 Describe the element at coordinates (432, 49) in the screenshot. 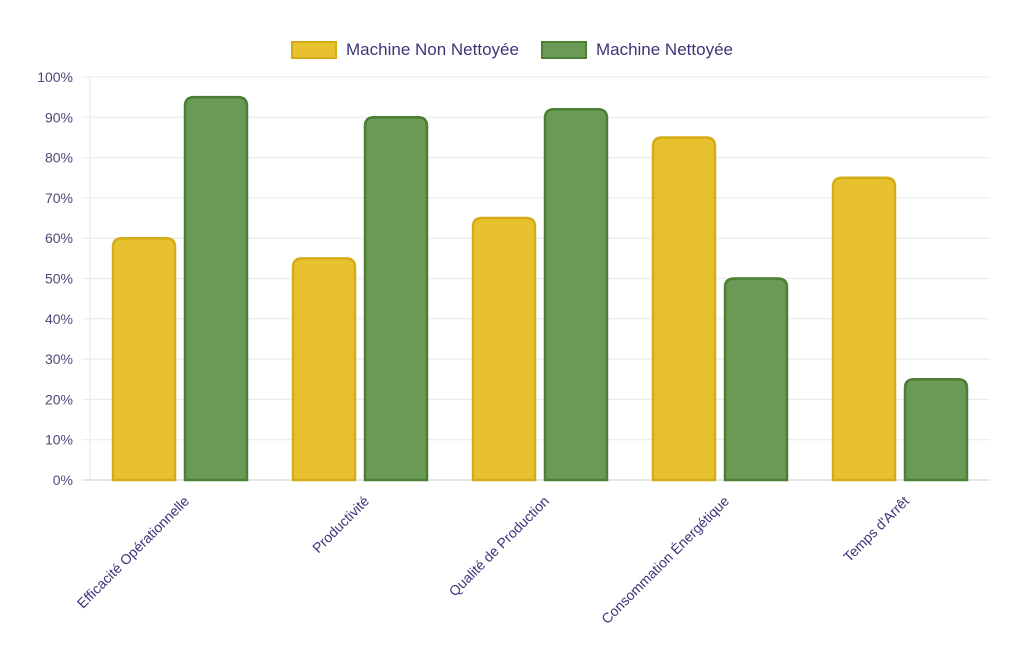

I see `legend-label: Machine Non Nettoyée` at that location.